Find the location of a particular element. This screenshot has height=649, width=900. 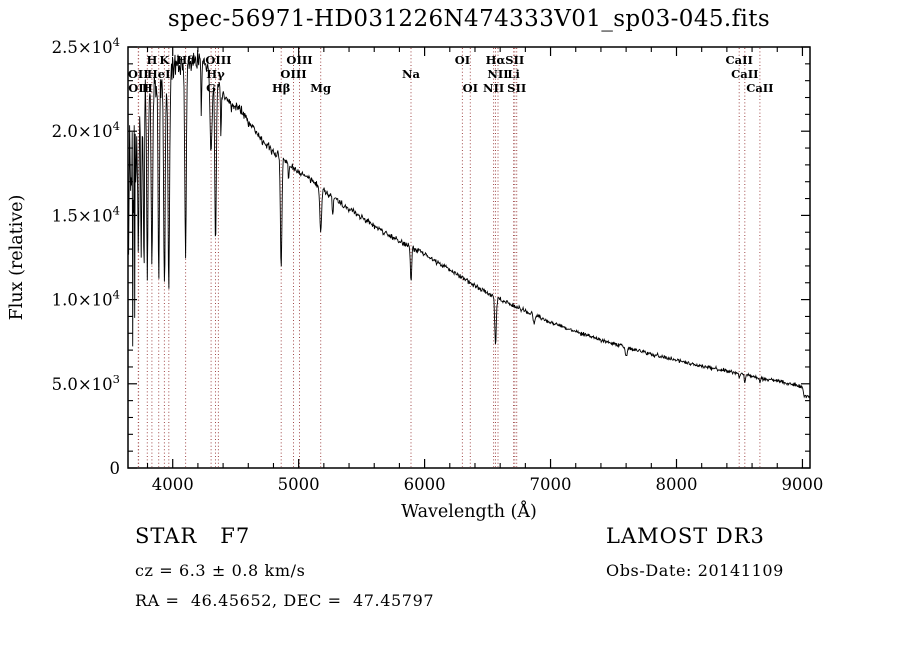

x-tick-label: 7000 is located at coordinates (551, 484).